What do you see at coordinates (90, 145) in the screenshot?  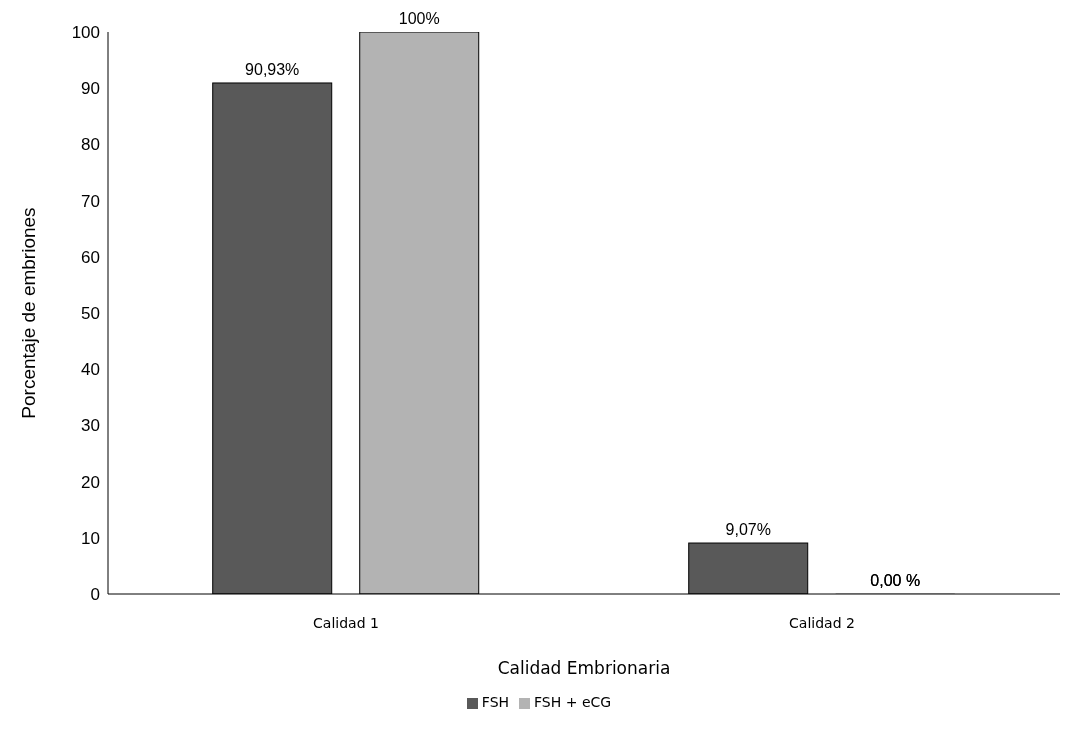 I see `y-tick-label: 80` at bounding box center [90, 145].